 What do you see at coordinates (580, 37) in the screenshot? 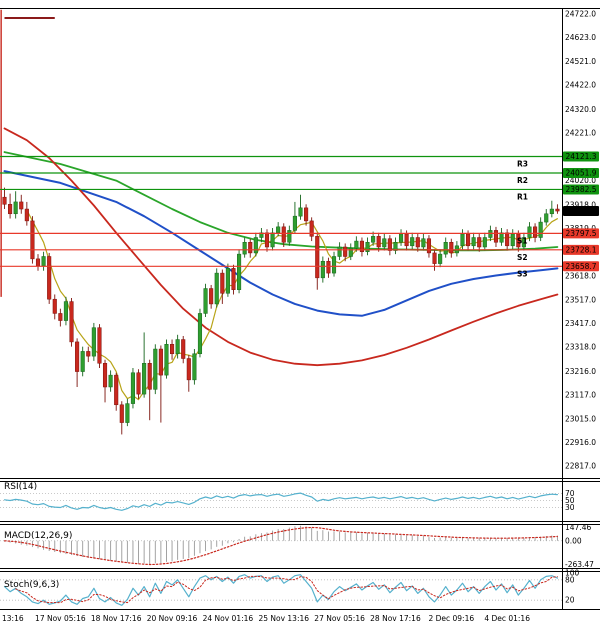
I see `price-tick-label: 24623.0` at bounding box center [580, 37].